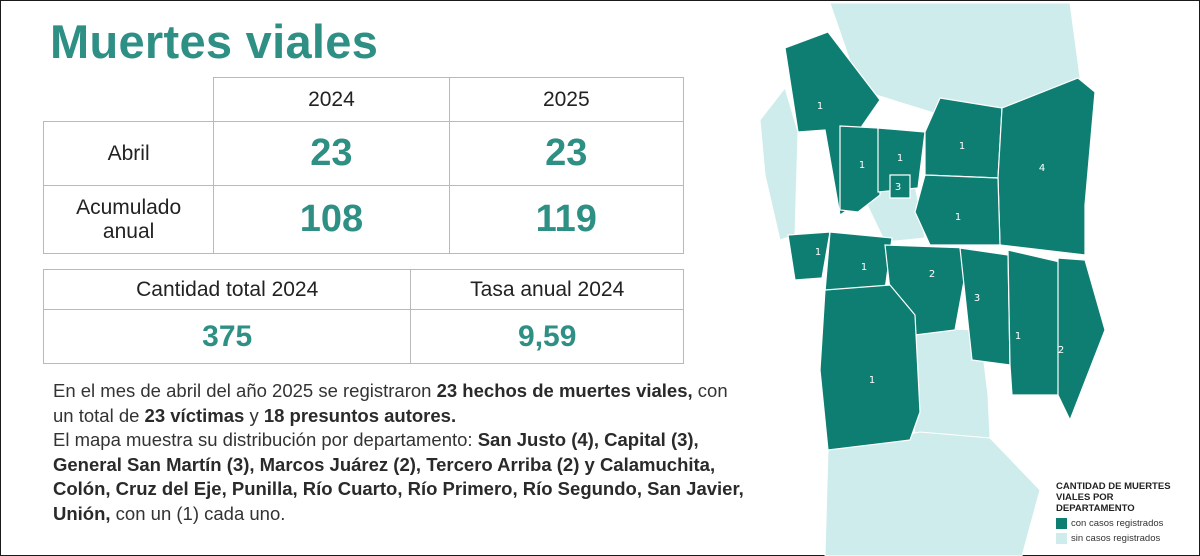 The width and height of the screenshot is (1200, 556). I want to click on department-rio-segundo, so click(957, 210).